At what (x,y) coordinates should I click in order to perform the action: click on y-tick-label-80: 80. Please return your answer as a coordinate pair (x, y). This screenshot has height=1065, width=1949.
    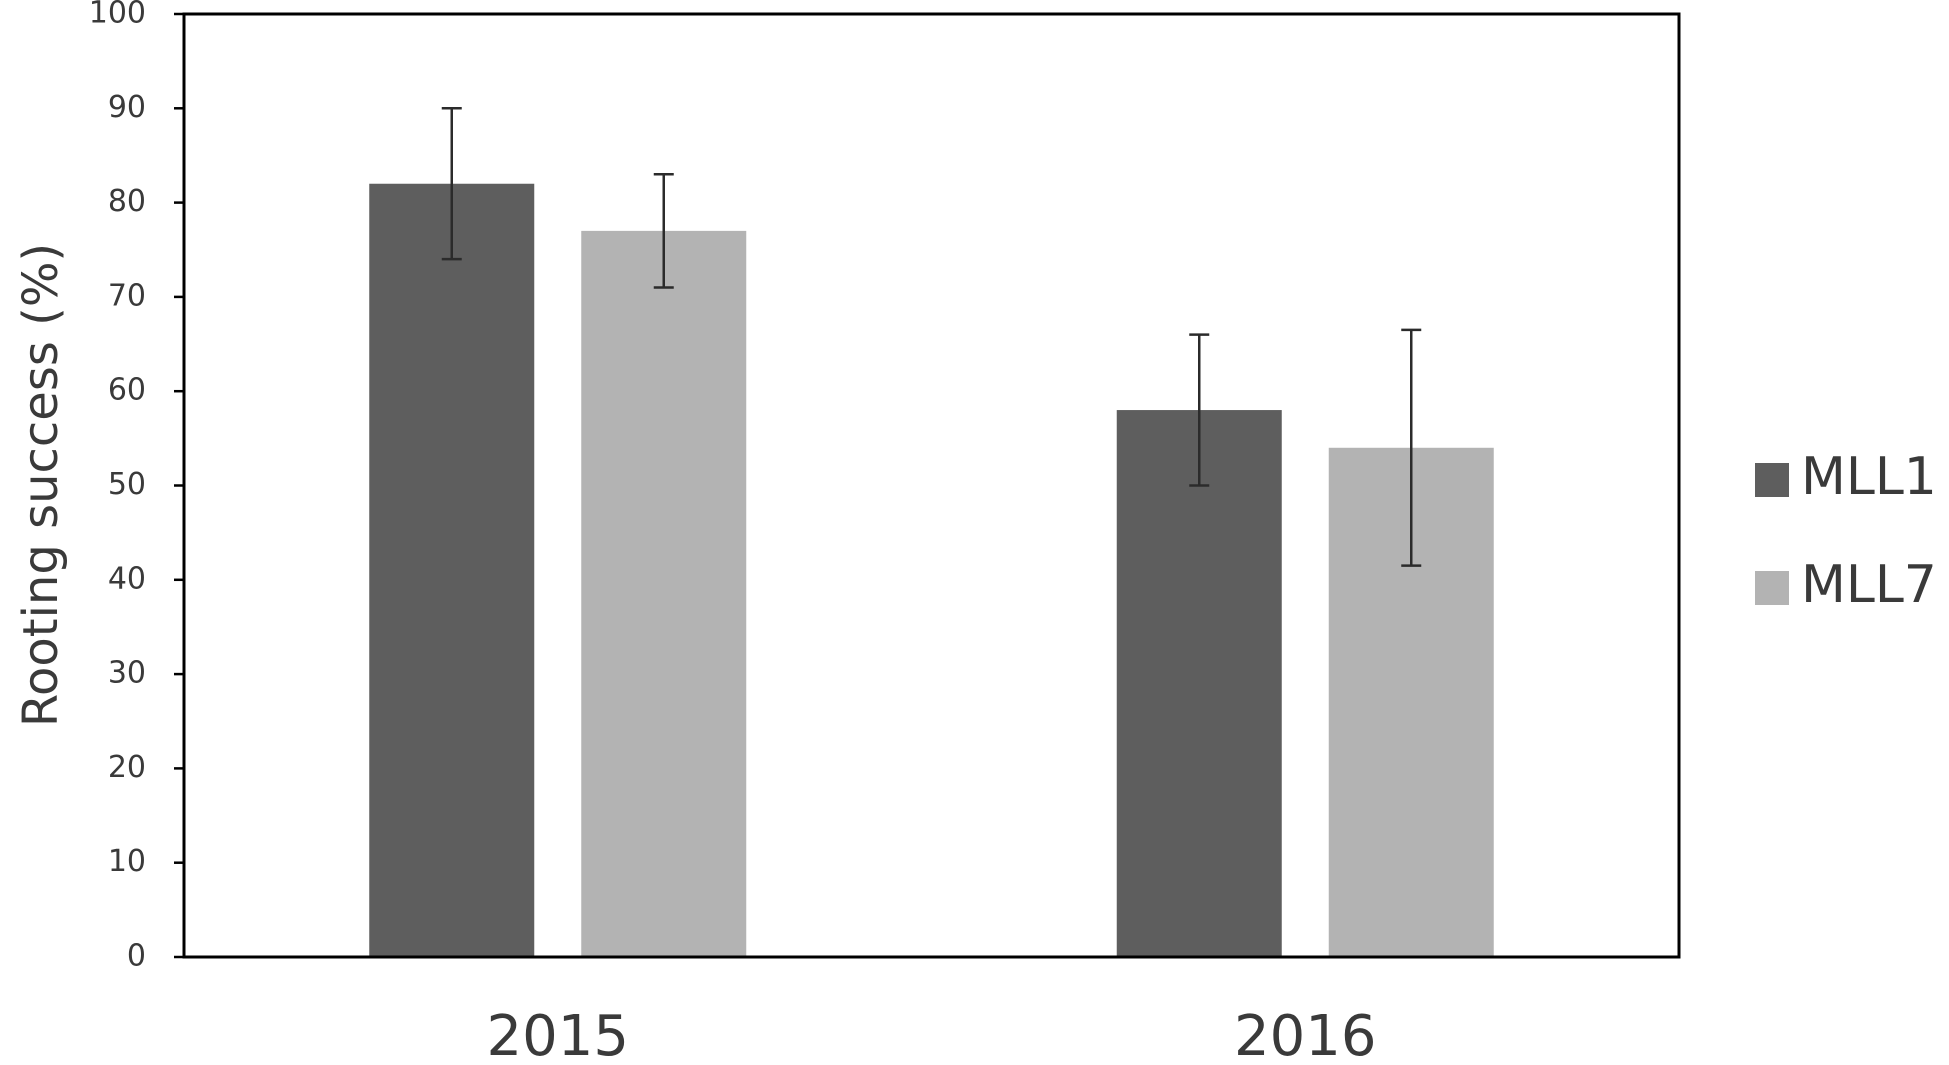
    Looking at the image, I should click on (127, 201).